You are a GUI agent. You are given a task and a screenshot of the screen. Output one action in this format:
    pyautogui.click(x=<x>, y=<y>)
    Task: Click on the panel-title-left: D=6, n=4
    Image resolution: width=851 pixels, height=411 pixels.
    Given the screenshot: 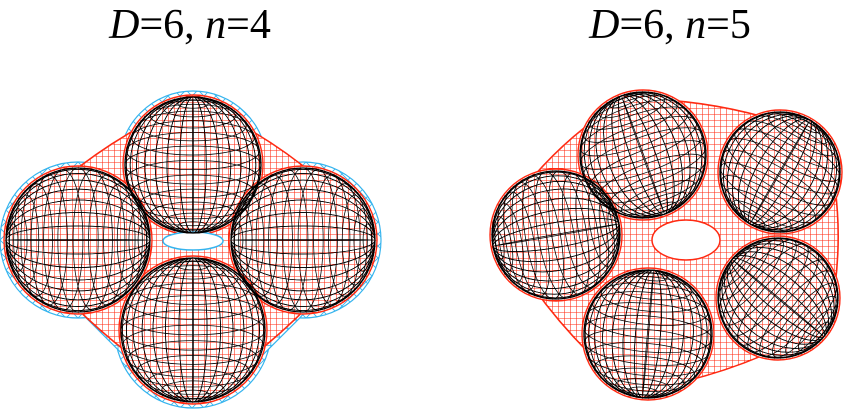 What is the action you would take?
    pyautogui.click(x=190, y=25)
    